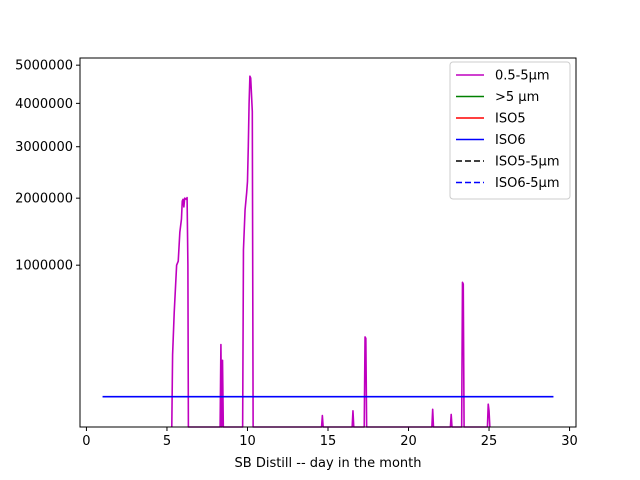 This screenshot has height=480, width=640. I want to click on y-axis-ticks: 1000000 2000000 3000000 4000000 5000000, so click(47, 166).